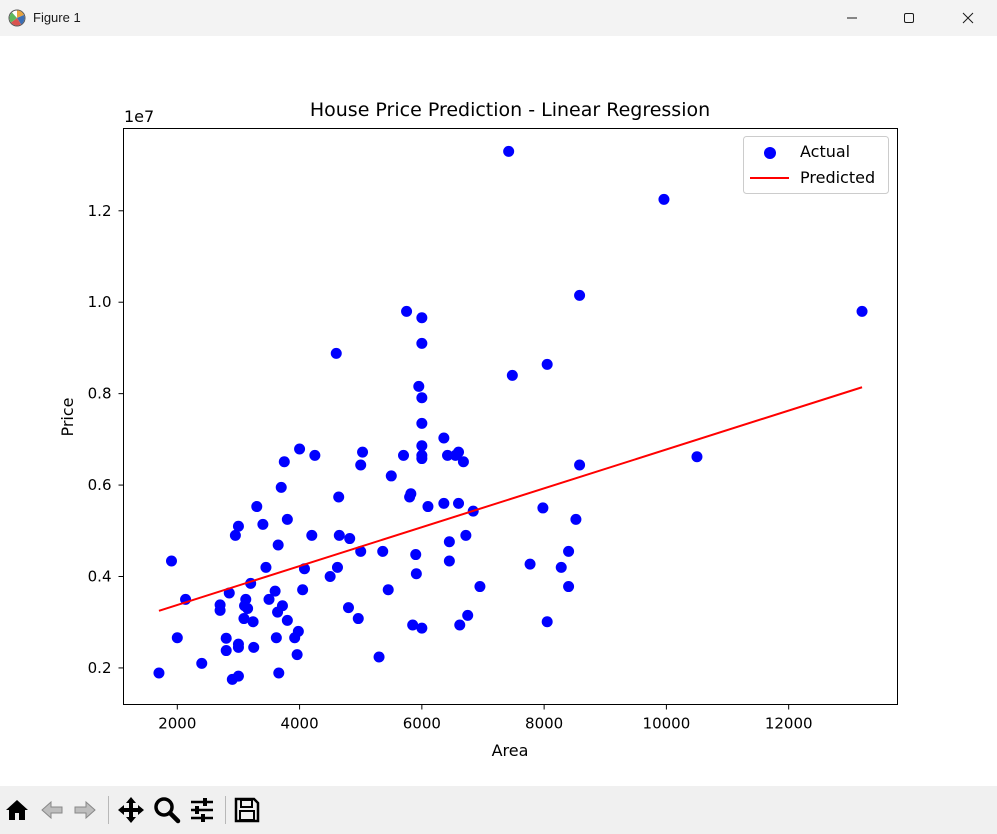 This screenshot has height=834, width=997. Describe the element at coordinates (909, 18) in the screenshot. I see `maximize-button` at that location.